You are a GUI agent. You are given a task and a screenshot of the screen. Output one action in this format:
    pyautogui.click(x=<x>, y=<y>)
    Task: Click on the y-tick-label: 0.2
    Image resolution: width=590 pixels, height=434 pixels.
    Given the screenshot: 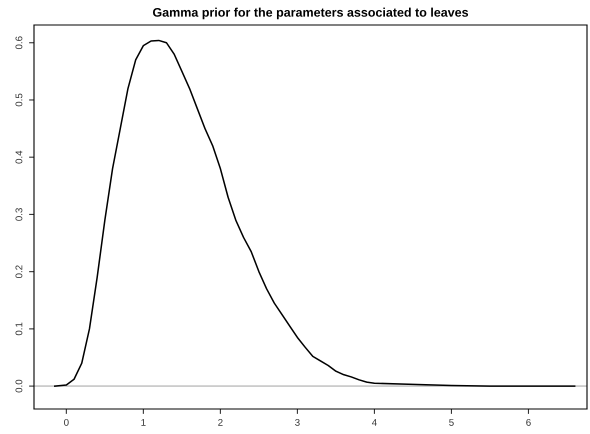 What is the action you would take?
    pyautogui.click(x=18, y=271)
    